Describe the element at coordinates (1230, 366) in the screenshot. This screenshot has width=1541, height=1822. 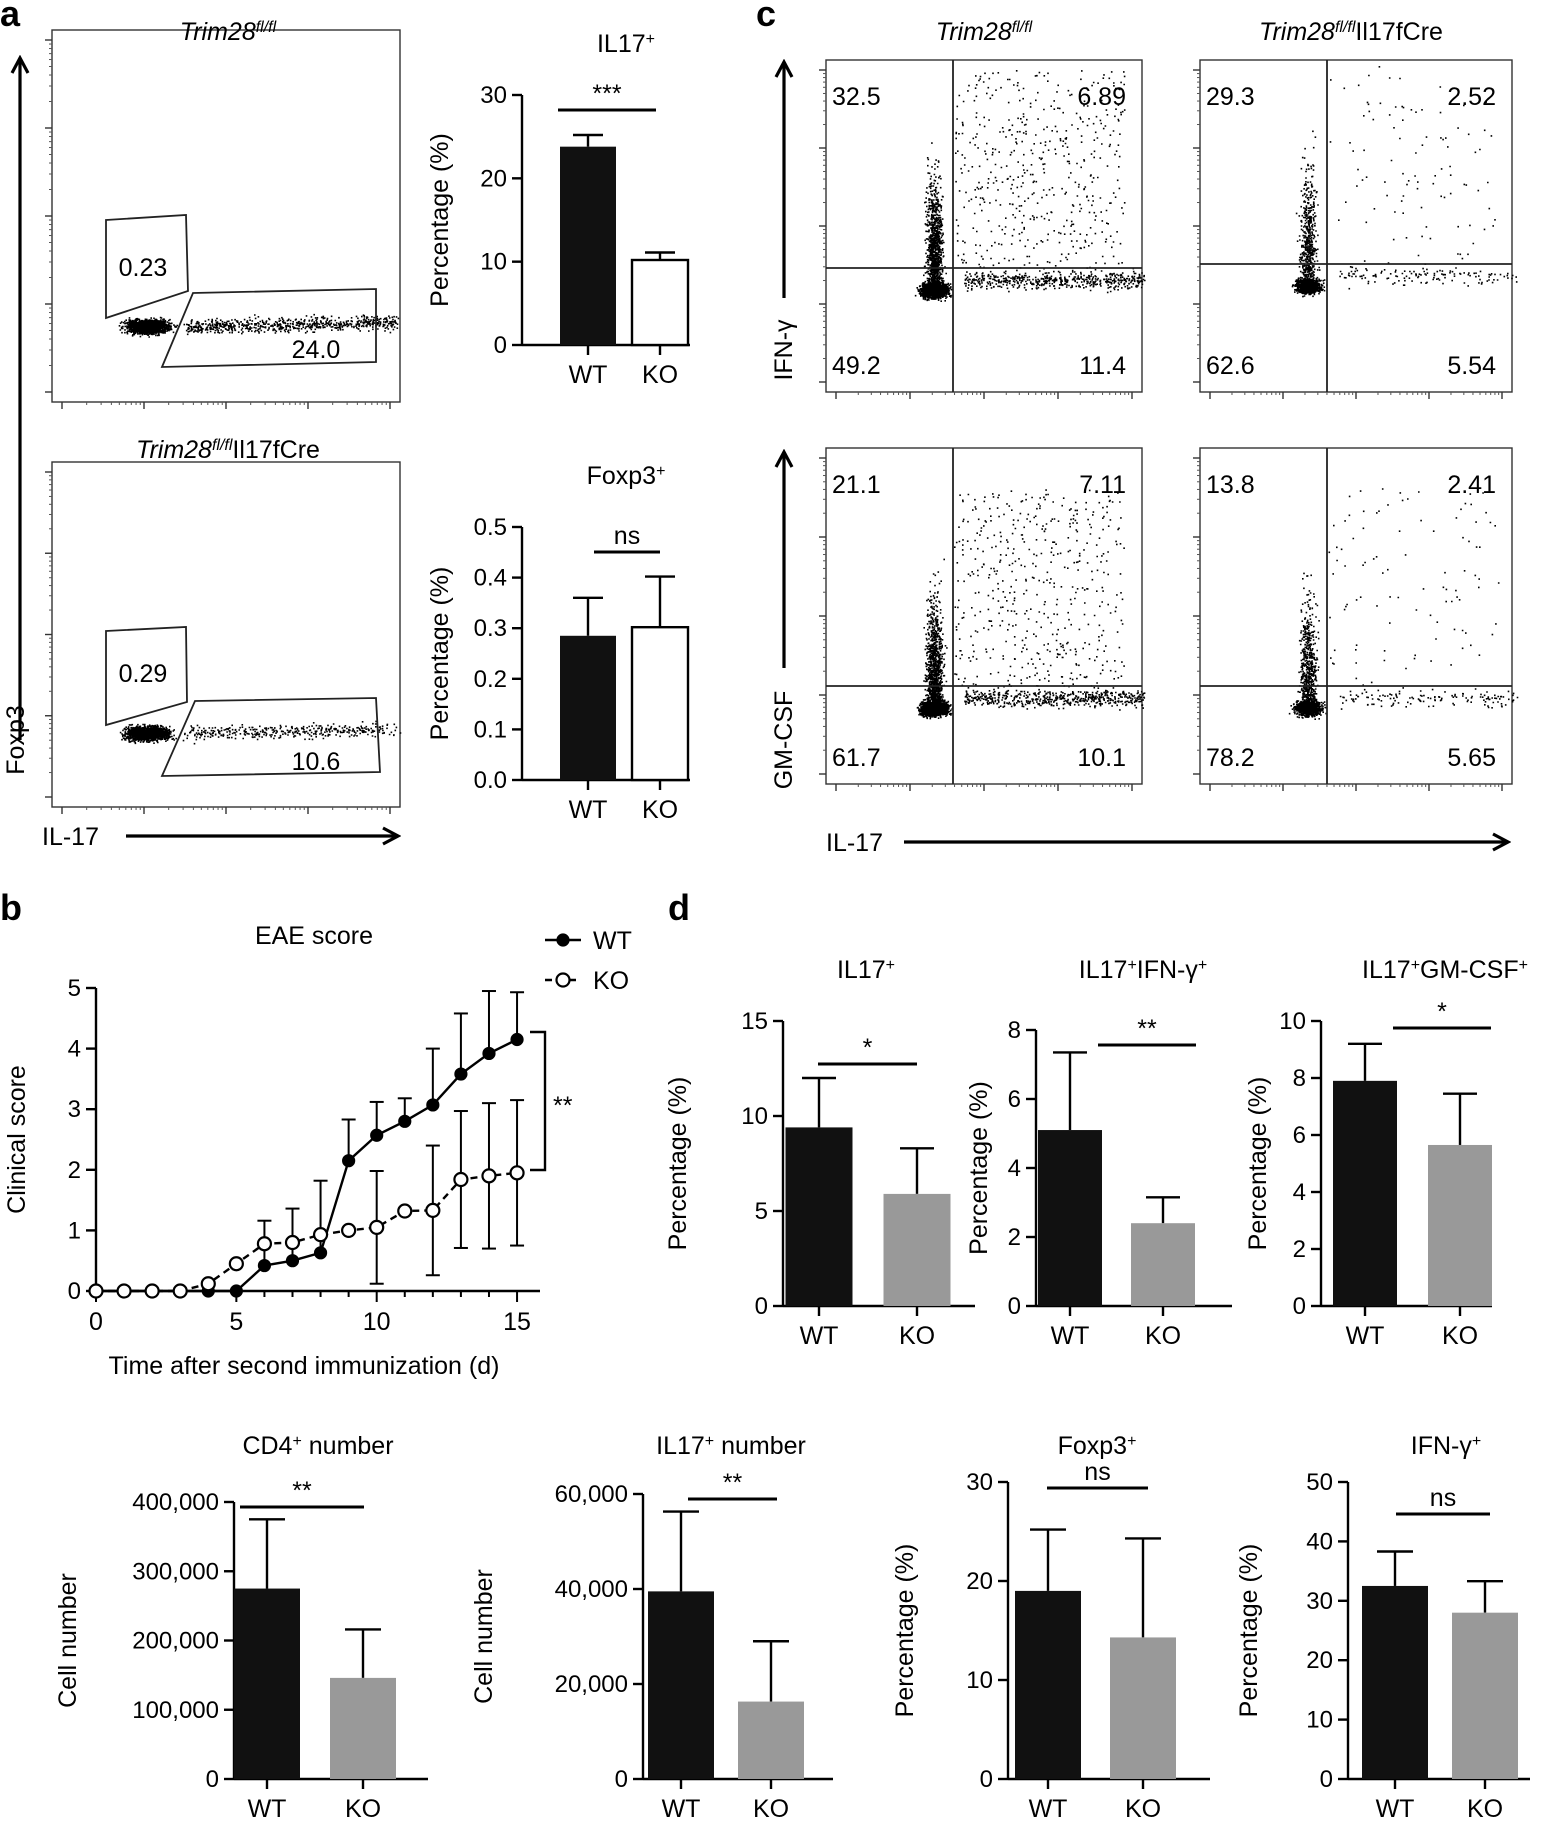
I see `quadrant-value: 62.6` at that location.